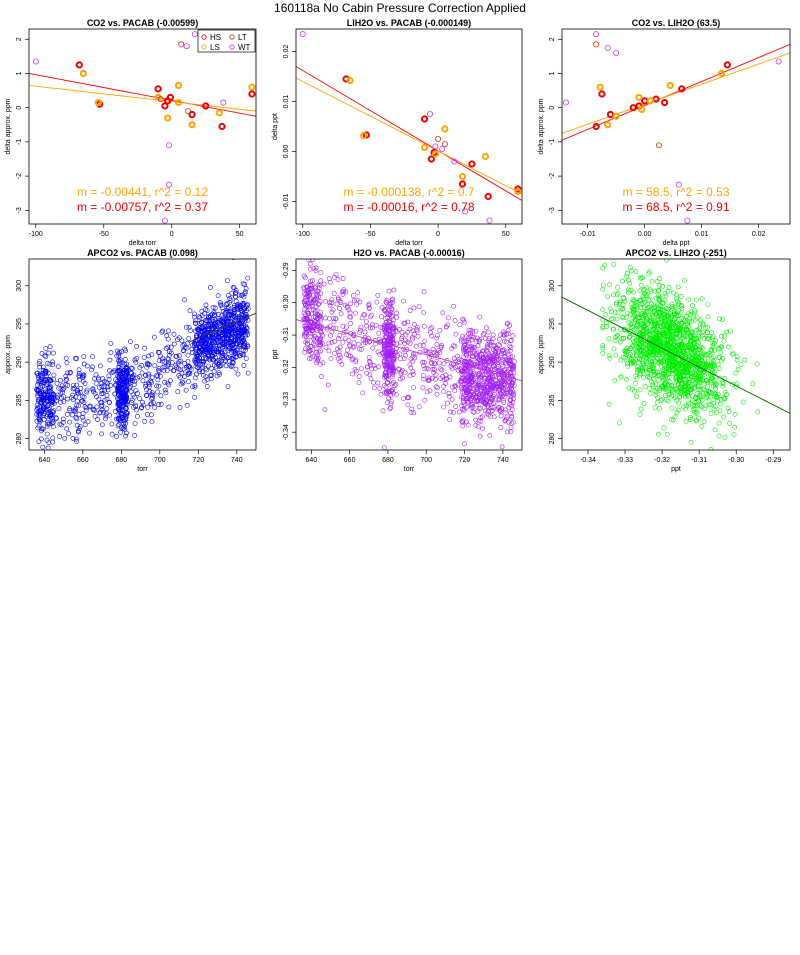  I want to click on plot-area, so click(409, 354).